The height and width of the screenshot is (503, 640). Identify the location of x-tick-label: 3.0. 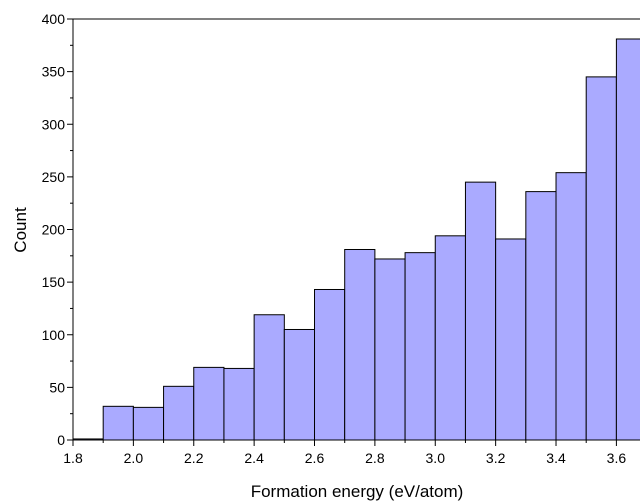
(436, 458).